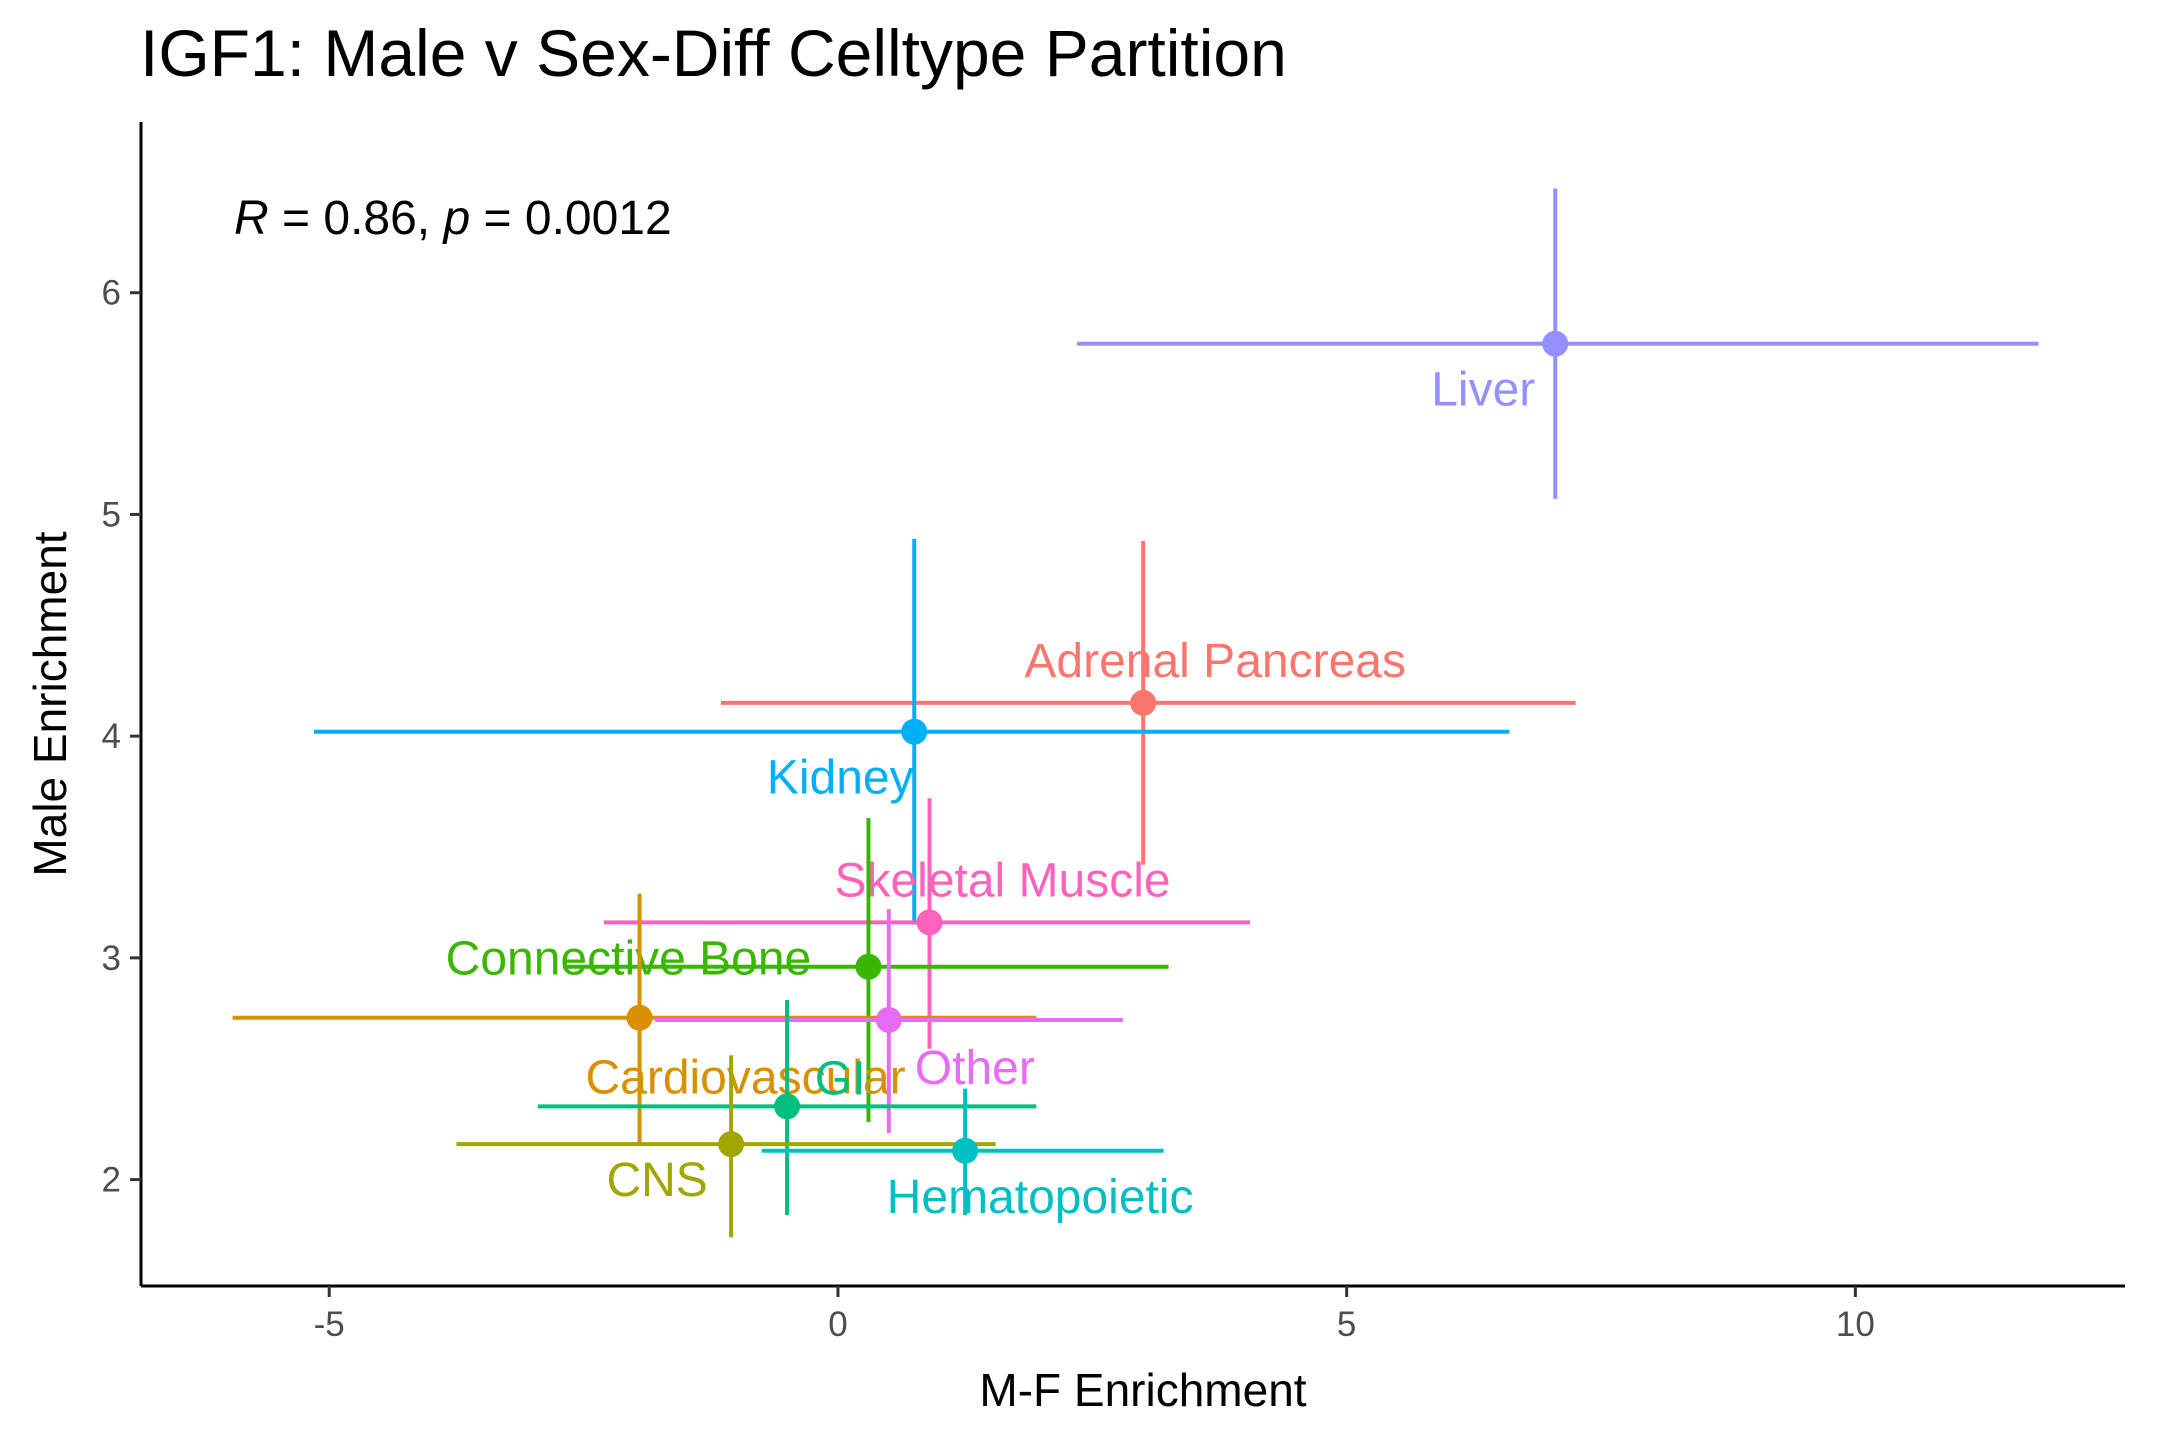 This screenshot has width=2160, height=1440. I want to click on y-tick-label: 3, so click(111, 958).